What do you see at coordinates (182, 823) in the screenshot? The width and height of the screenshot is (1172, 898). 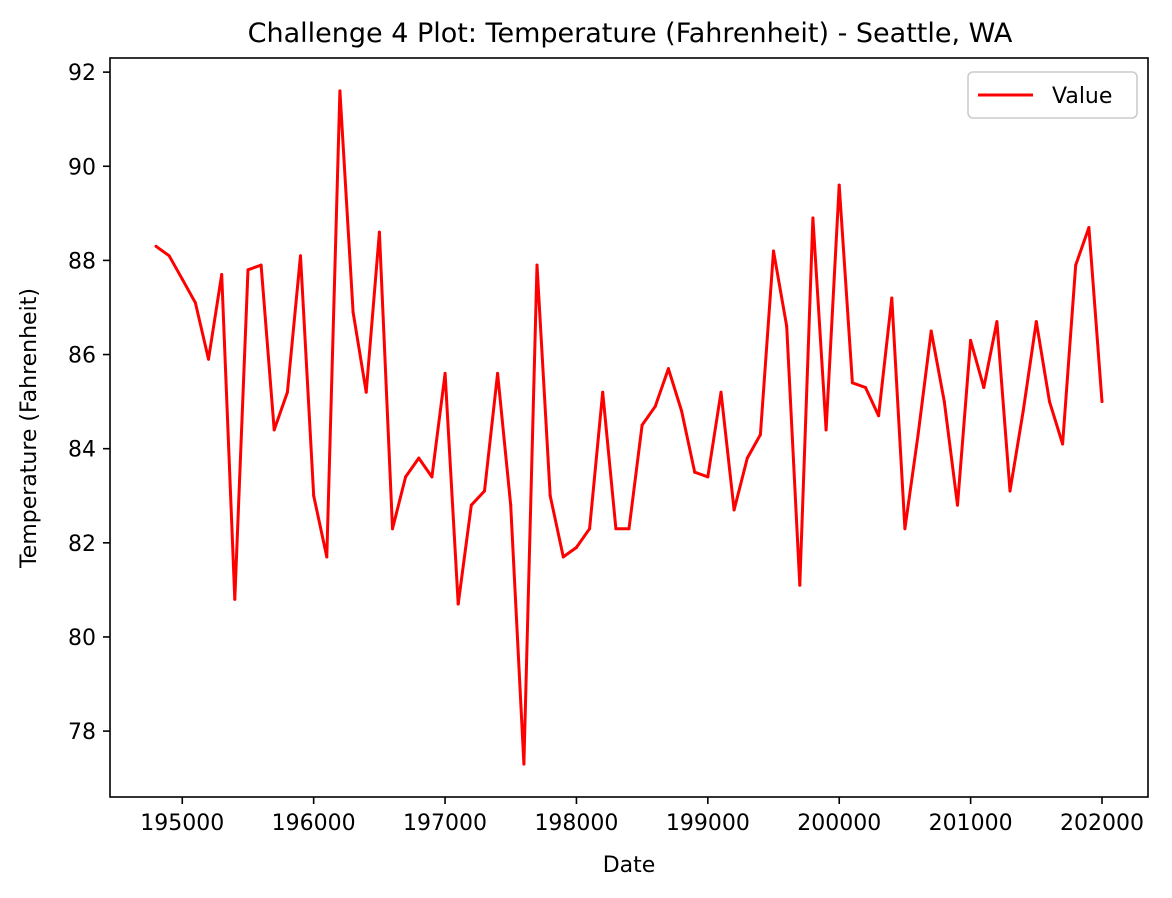 I see `x-tick-label: 195000` at bounding box center [182, 823].